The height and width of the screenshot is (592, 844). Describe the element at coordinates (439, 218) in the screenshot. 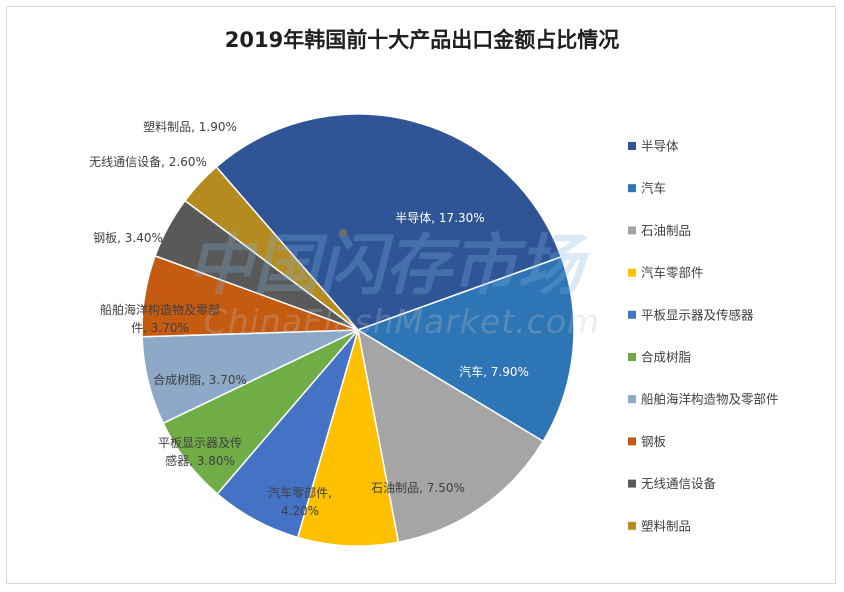

I see `data-label-1: 半导体, 17.30%` at that location.